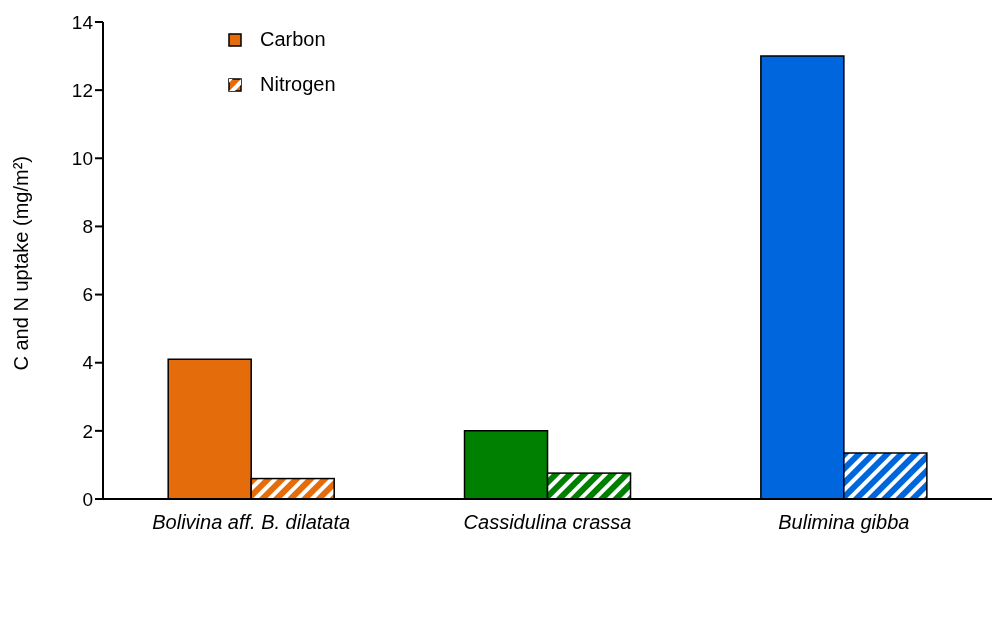 The height and width of the screenshot is (643, 1004). I want to click on y-tick-label: 14, so click(82, 22).